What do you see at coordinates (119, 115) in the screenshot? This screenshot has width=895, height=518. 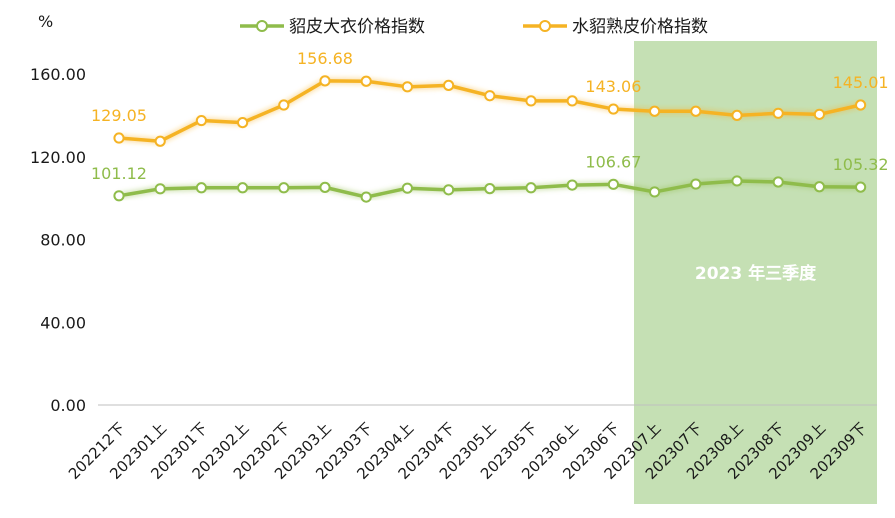 I see `data-label: 129.05` at bounding box center [119, 115].